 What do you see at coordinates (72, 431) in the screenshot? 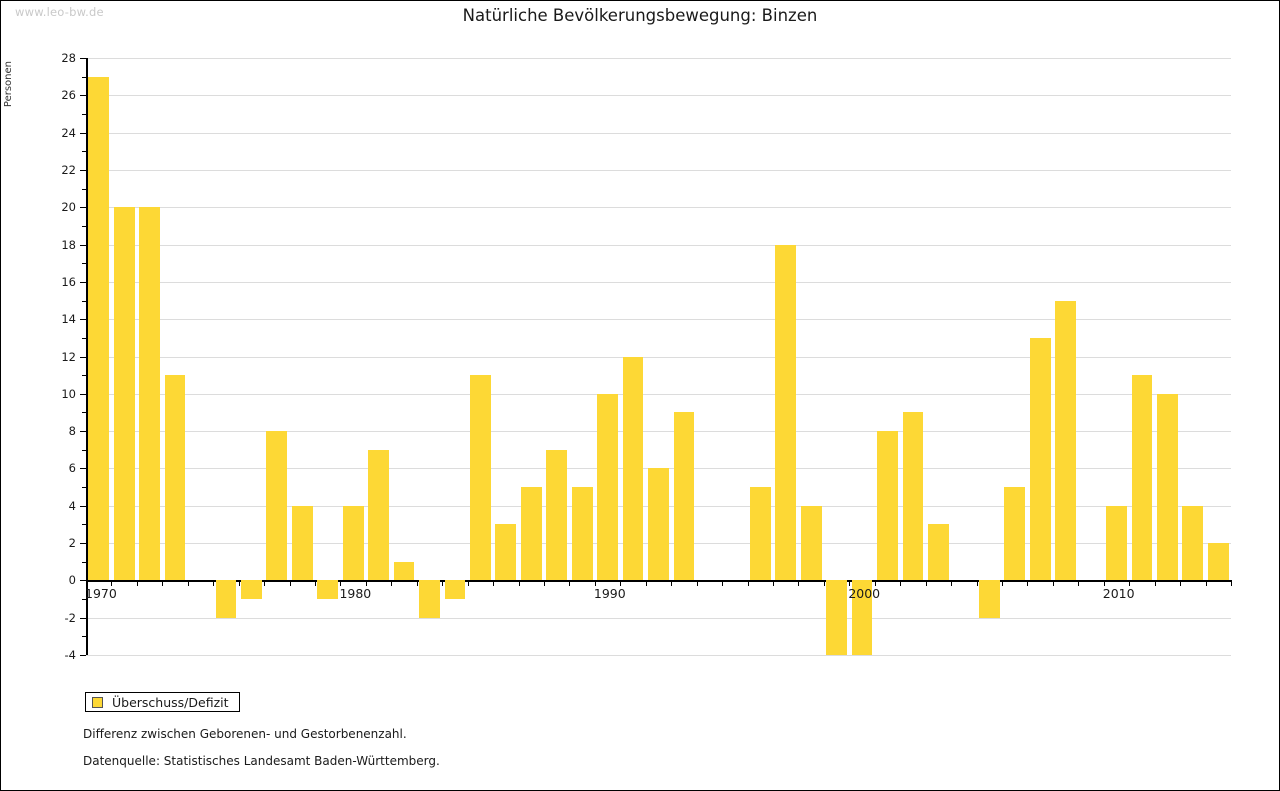
I see `y-axis-tick-label: 8` at bounding box center [72, 431].